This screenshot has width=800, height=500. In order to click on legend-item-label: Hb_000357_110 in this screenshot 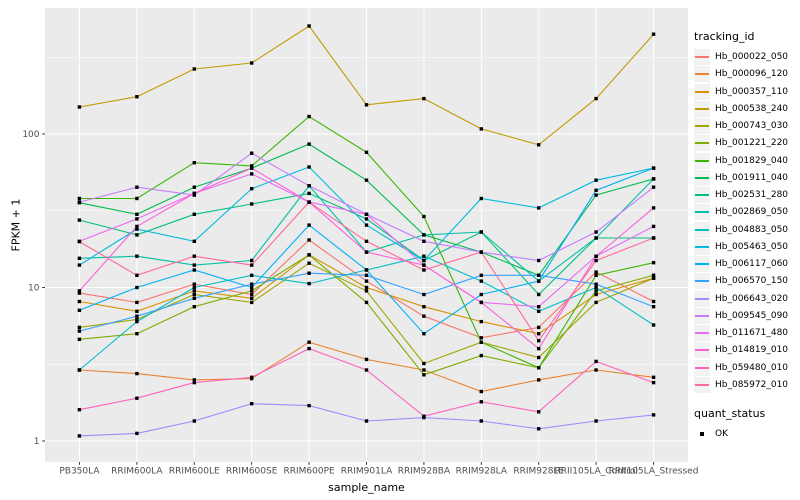, I will do `click(752, 91)`.